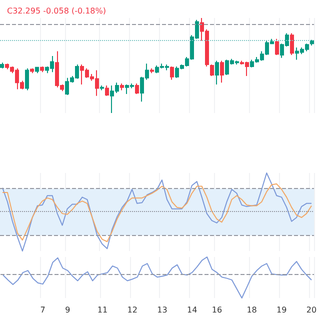  I want to click on x-tick-label: 13, so click(162, 310).